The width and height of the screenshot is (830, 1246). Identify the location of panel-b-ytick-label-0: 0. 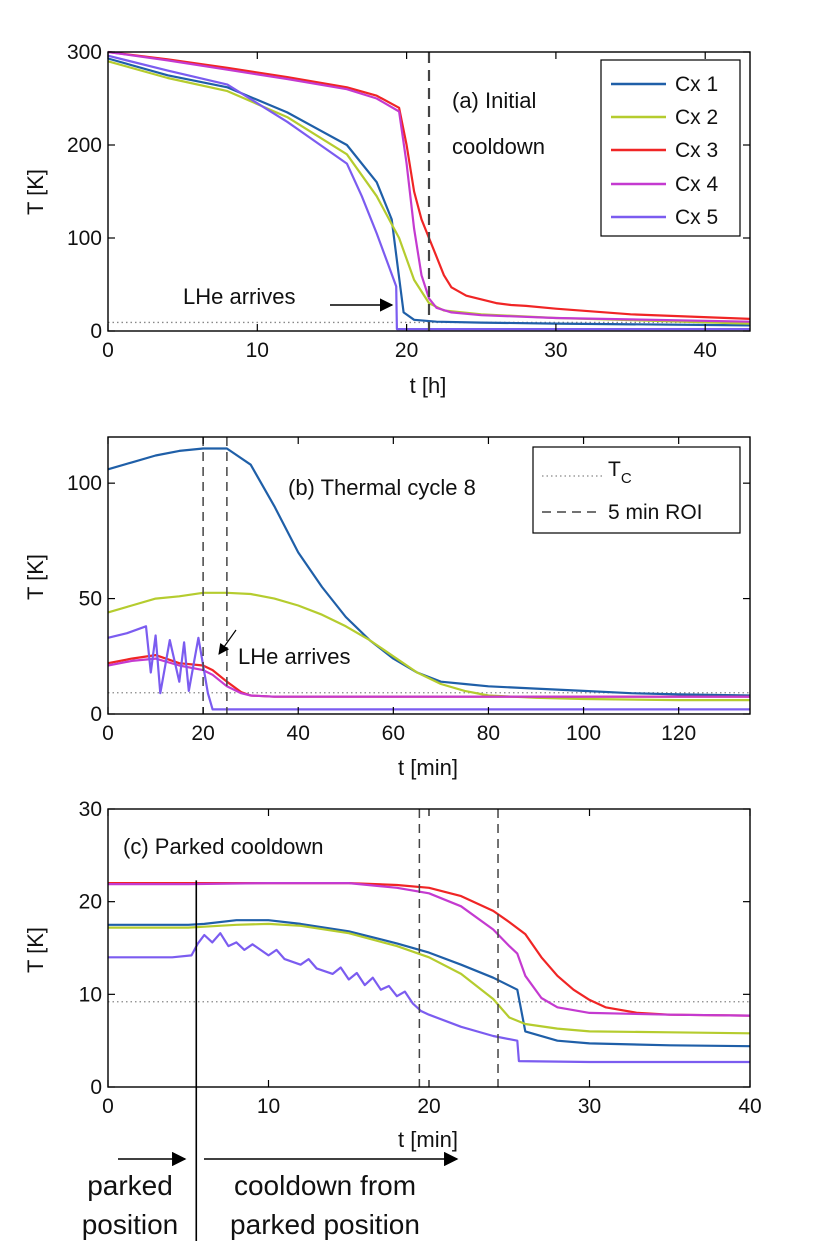
(96, 714).